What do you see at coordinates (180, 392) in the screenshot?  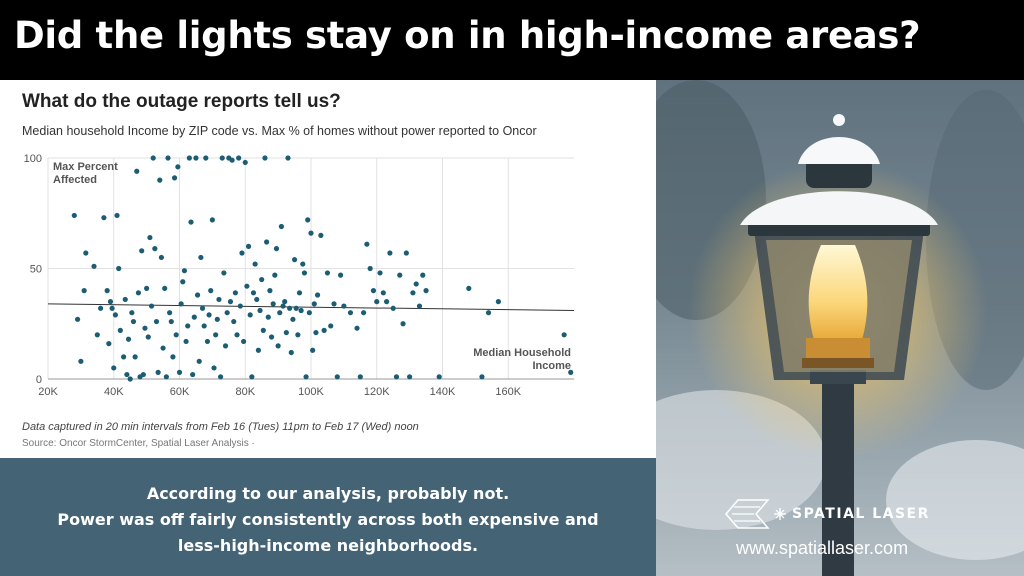 I see `x-tick-label: 60K` at bounding box center [180, 392].